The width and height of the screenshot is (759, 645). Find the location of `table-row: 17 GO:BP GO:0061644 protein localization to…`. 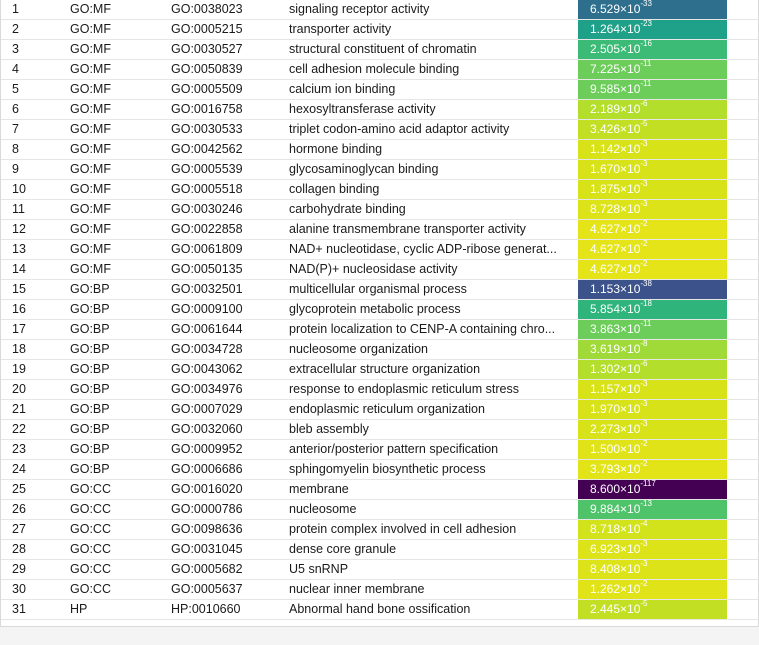

table-row: 17 GO:BP GO:0061644 protein localization to… is located at coordinates (379, 330).